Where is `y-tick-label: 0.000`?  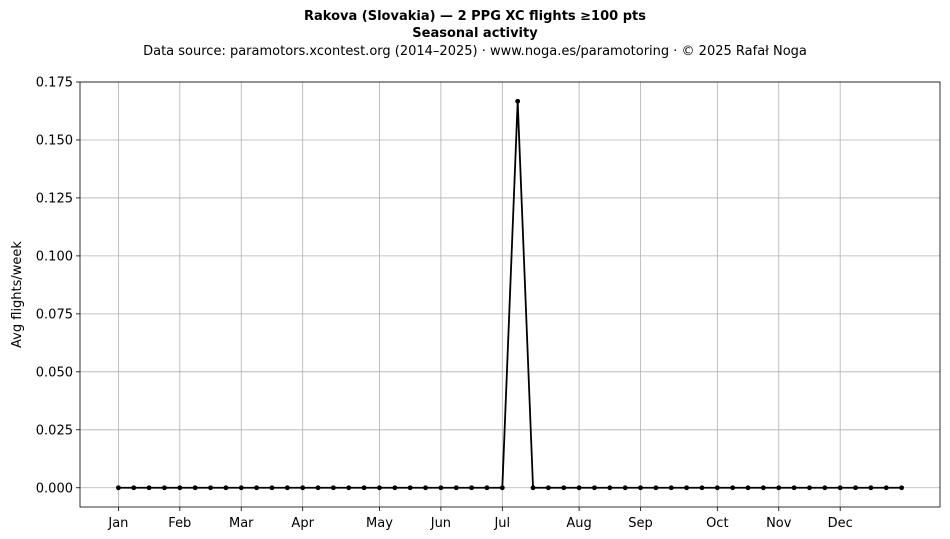
y-tick-label: 0.000 is located at coordinates (54, 488).